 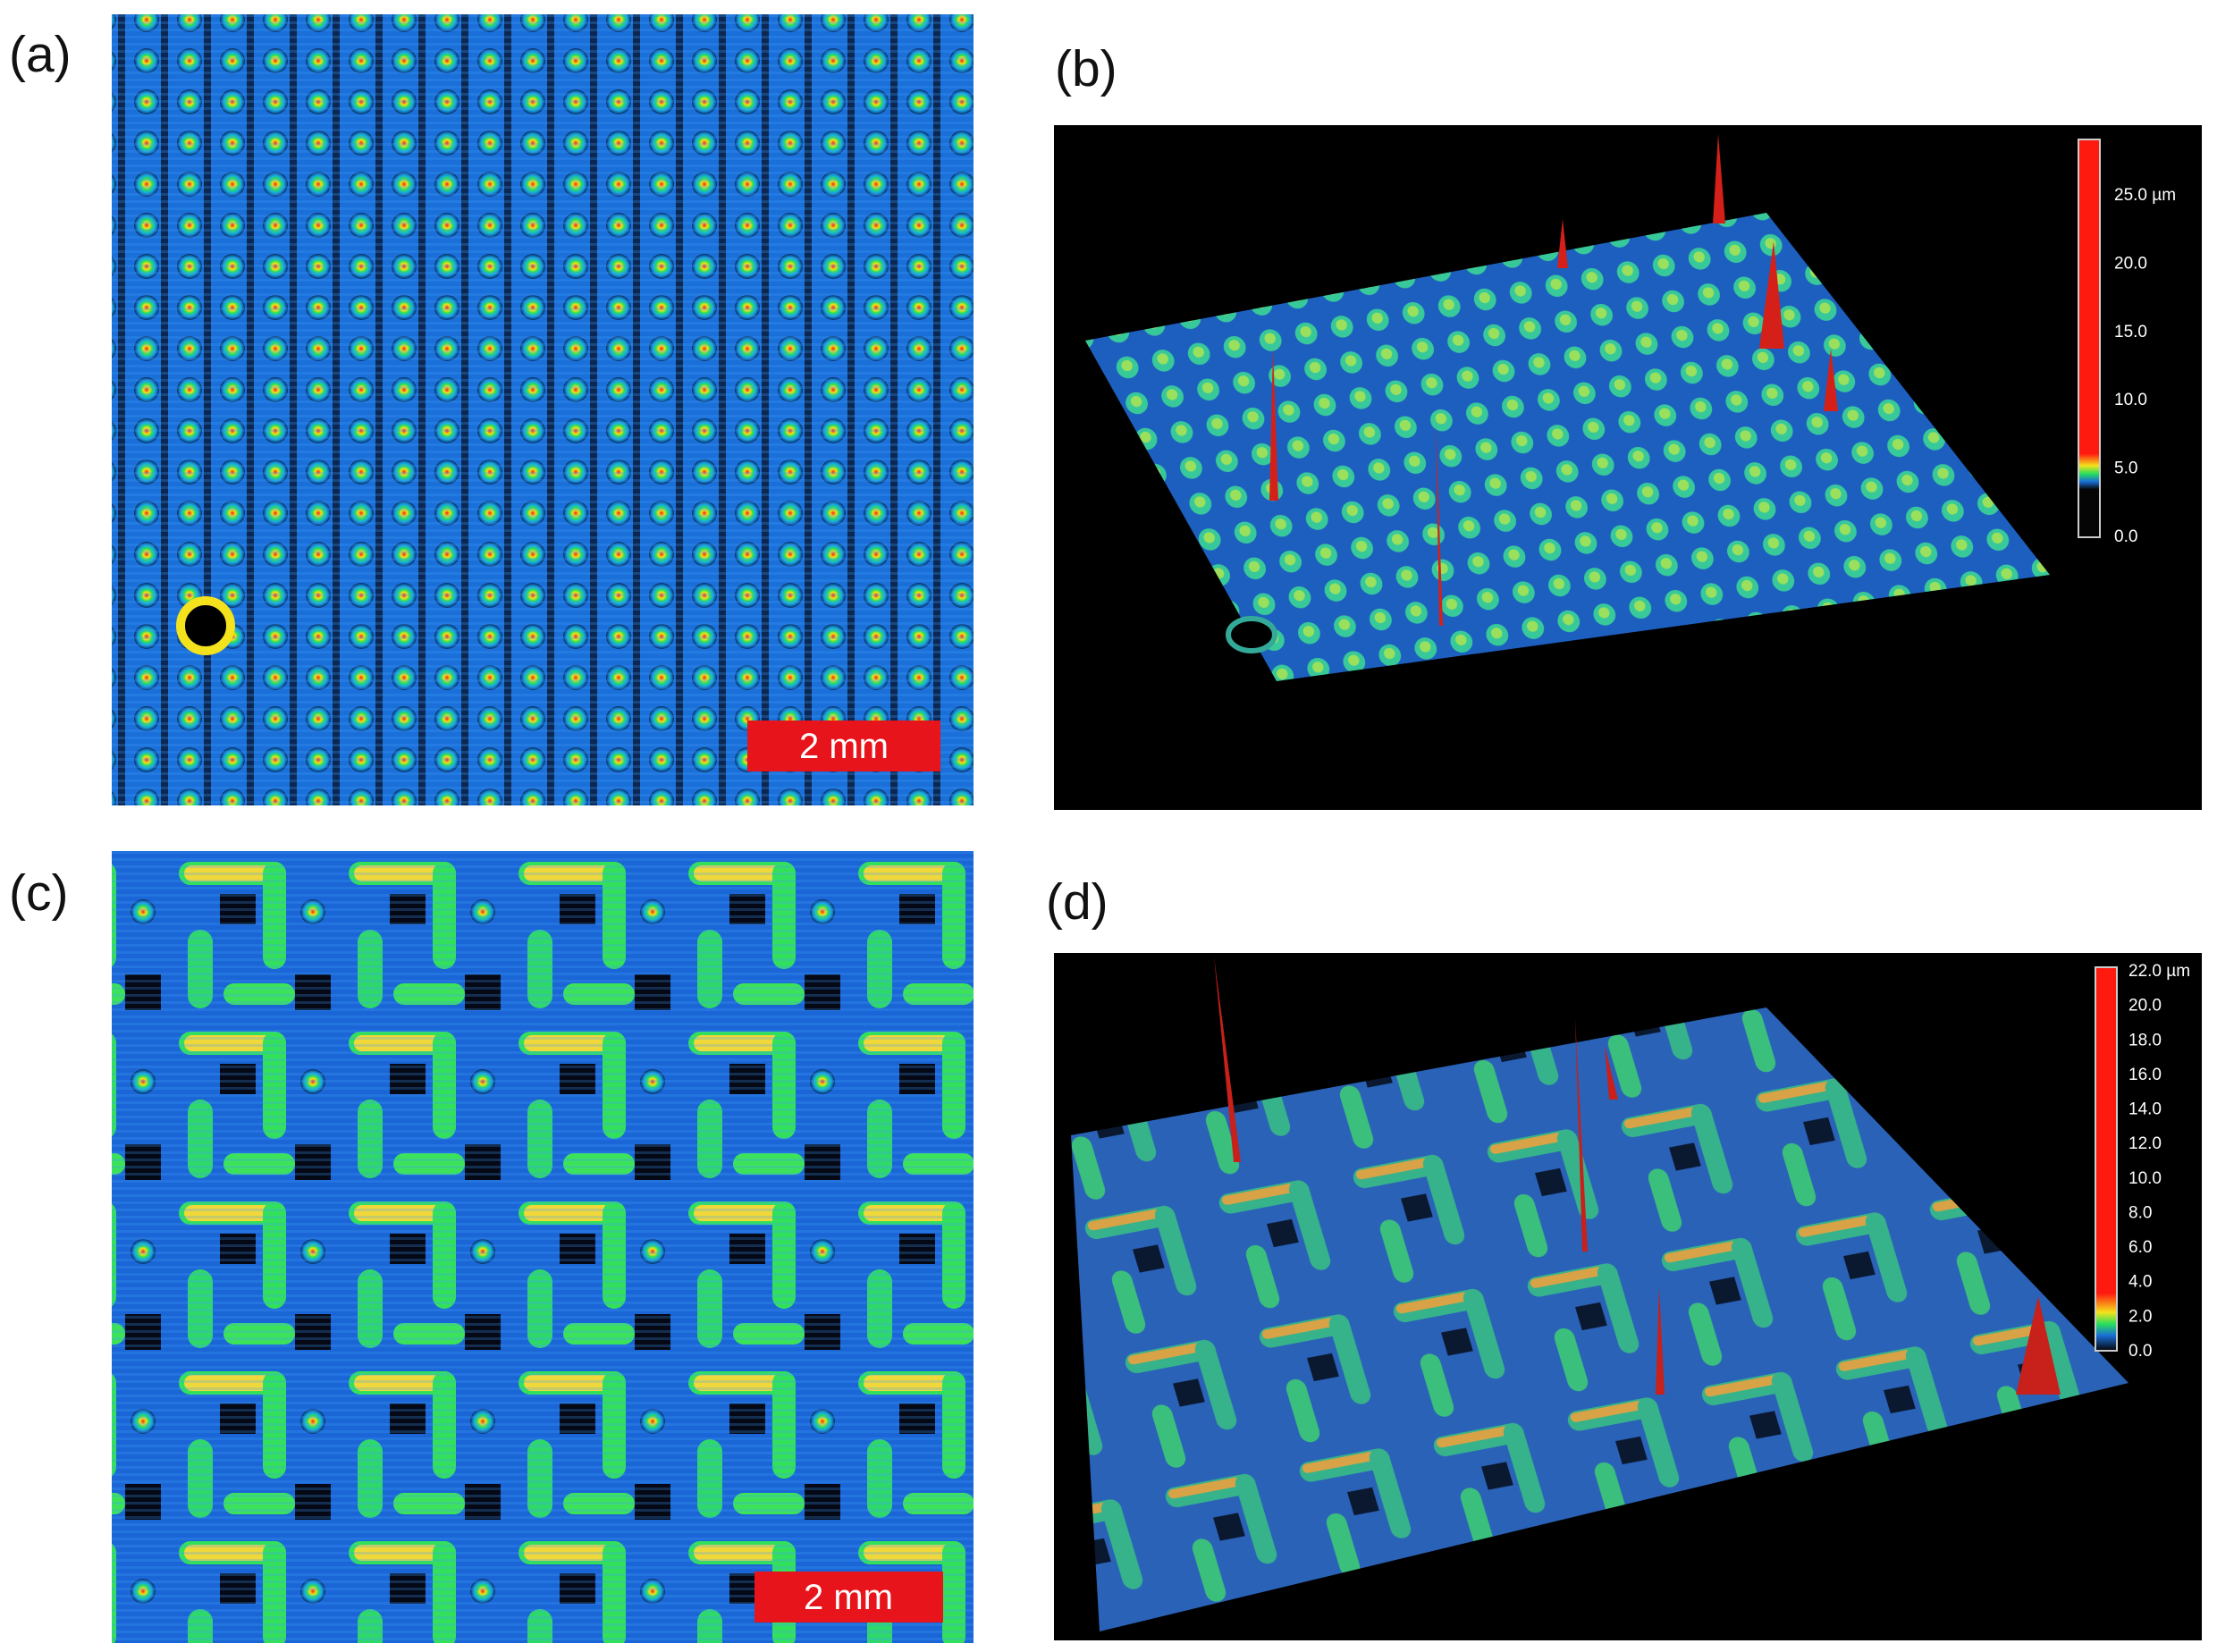 What do you see at coordinates (2145, 1075) in the screenshot?
I see `colorbar-label: 16.0` at bounding box center [2145, 1075].